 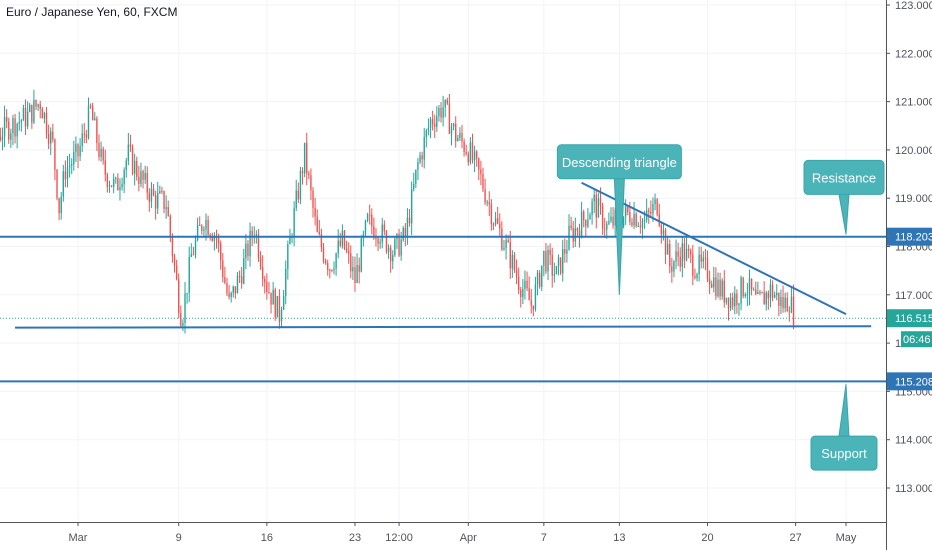 I want to click on x-tick-label: 16, so click(x=267, y=538).